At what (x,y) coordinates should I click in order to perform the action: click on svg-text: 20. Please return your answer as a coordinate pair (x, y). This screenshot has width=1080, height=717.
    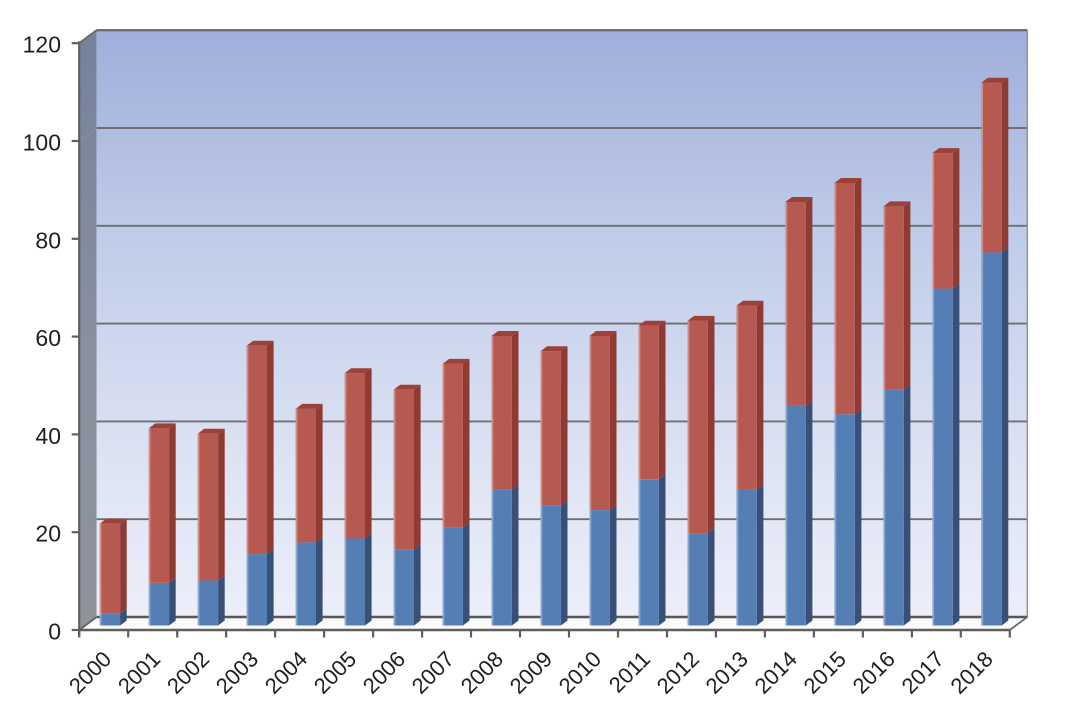
    Looking at the image, I should click on (48, 534).